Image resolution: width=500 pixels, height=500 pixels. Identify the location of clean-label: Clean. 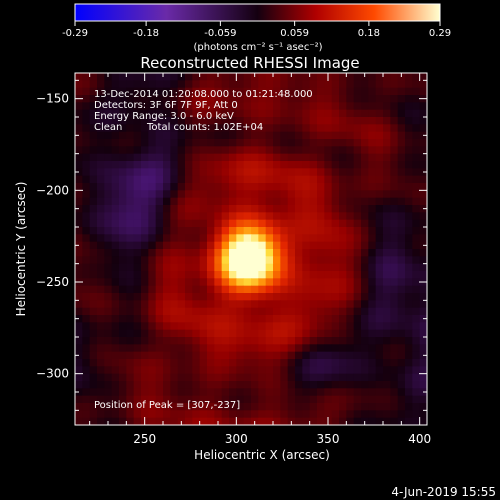
(108, 127).